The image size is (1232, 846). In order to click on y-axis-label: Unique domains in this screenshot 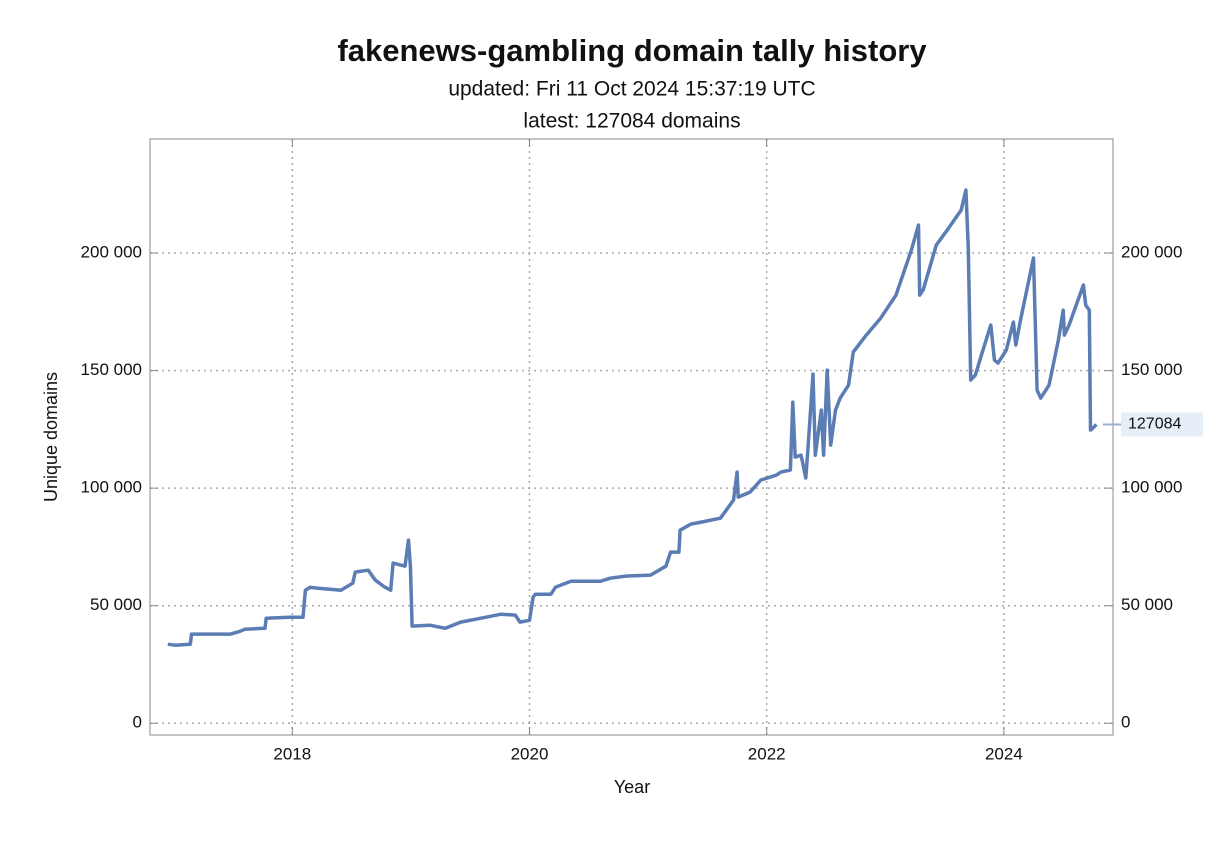, I will do `click(51, 437)`.